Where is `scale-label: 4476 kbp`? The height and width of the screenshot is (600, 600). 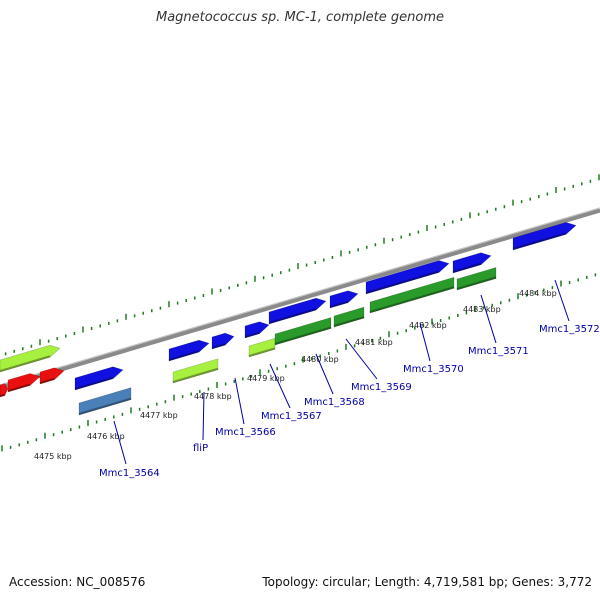
scale-label: 4476 kbp is located at coordinates (106, 436).